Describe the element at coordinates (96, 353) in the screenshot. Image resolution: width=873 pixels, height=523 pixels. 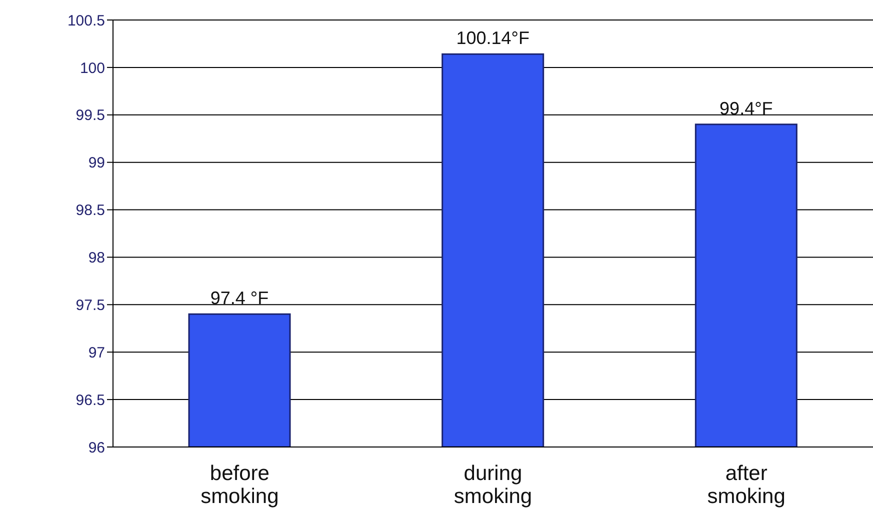
I see `y-tick-label: 97` at that location.